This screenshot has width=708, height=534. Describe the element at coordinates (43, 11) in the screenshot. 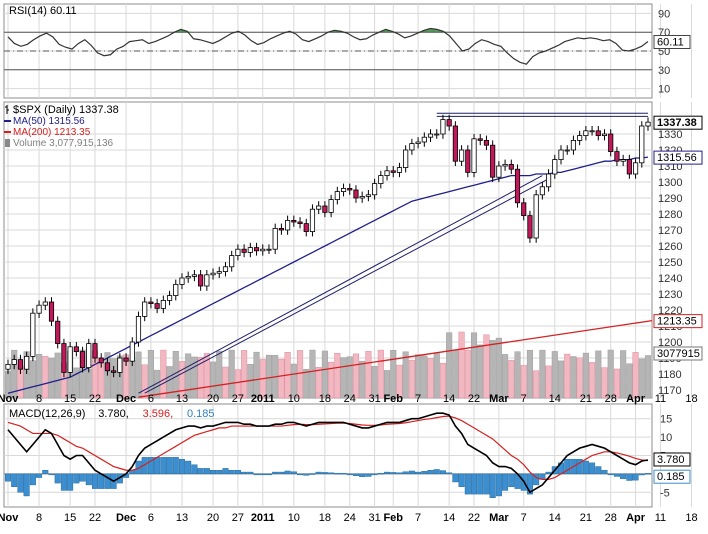

I see `rsi-title: RSI(14) 60.11` at that location.